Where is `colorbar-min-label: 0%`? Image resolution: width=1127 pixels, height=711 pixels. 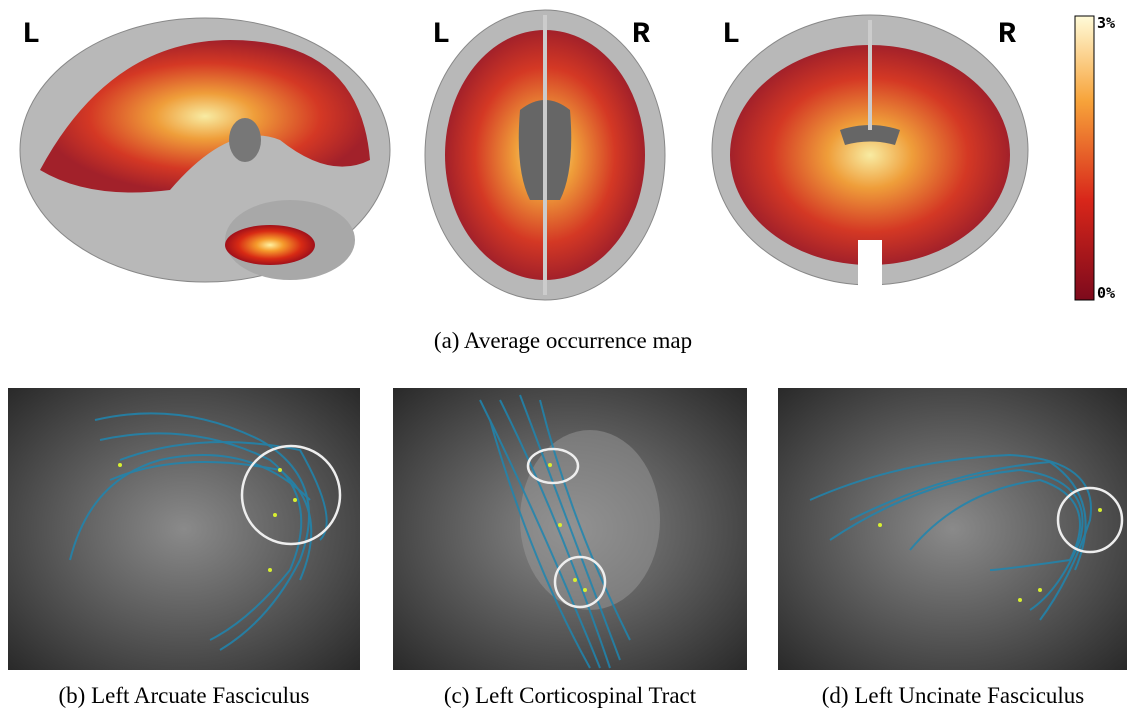 colorbar-min-label: 0% is located at coordinates (1106, 293).